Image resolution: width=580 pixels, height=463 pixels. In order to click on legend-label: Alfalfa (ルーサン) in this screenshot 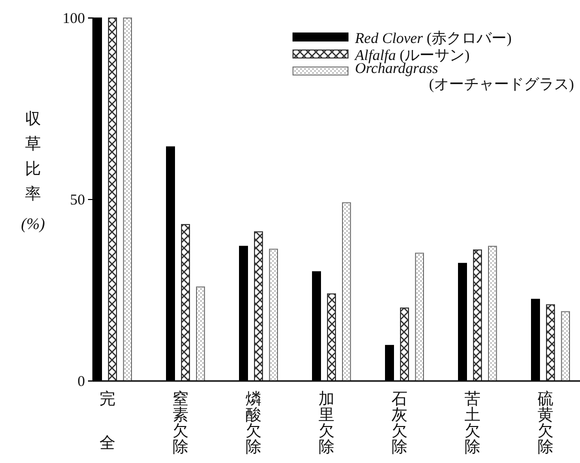, I will do `click(412, 56)`.